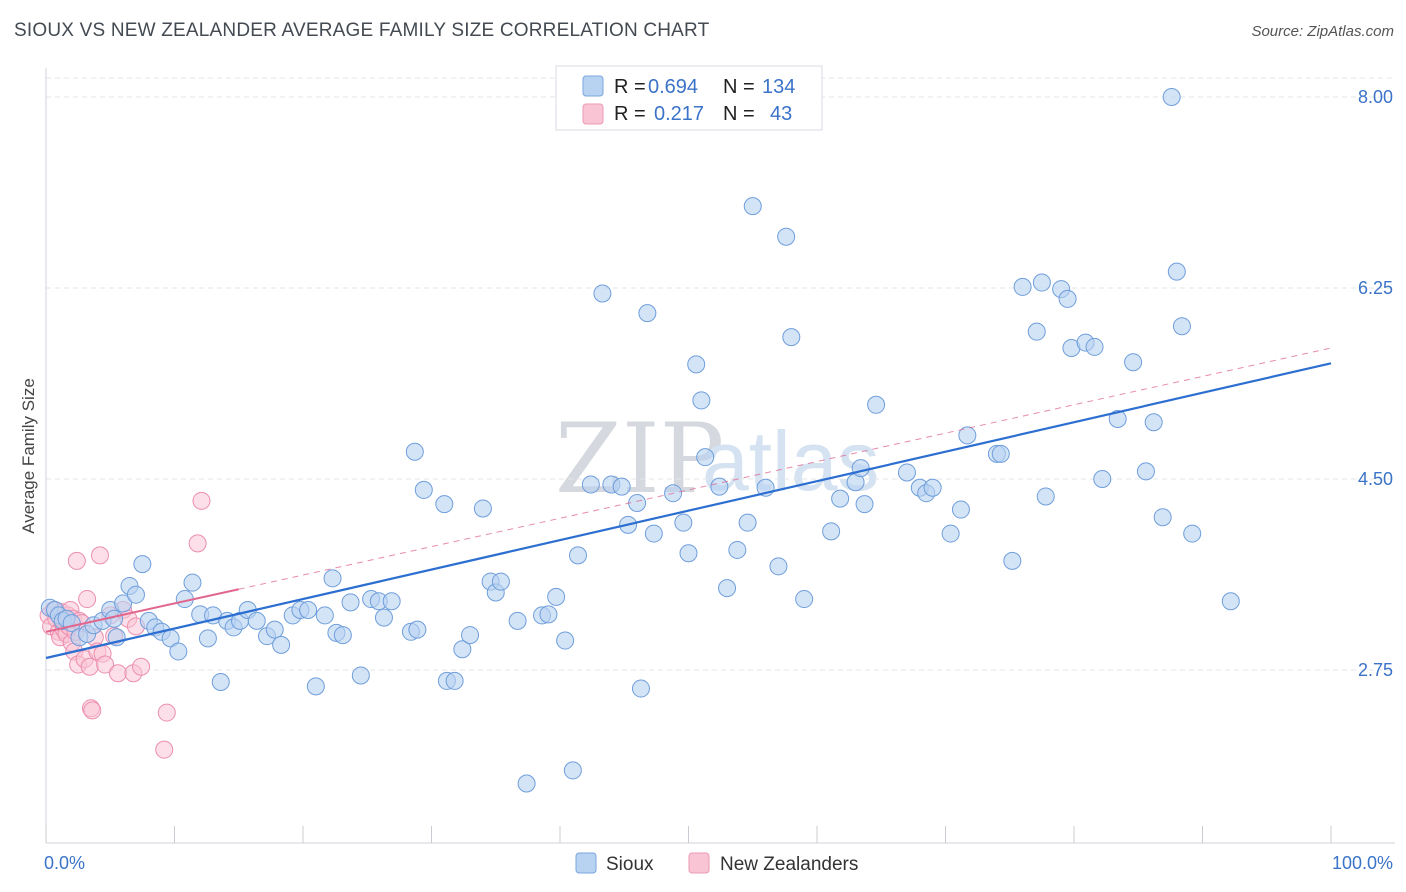 This screenshot has width=1406, height=892. Describe the element at coordinates (716, 863) in the screenshot. I see `bottom-legend: Sioux New Zealanders` at that location.